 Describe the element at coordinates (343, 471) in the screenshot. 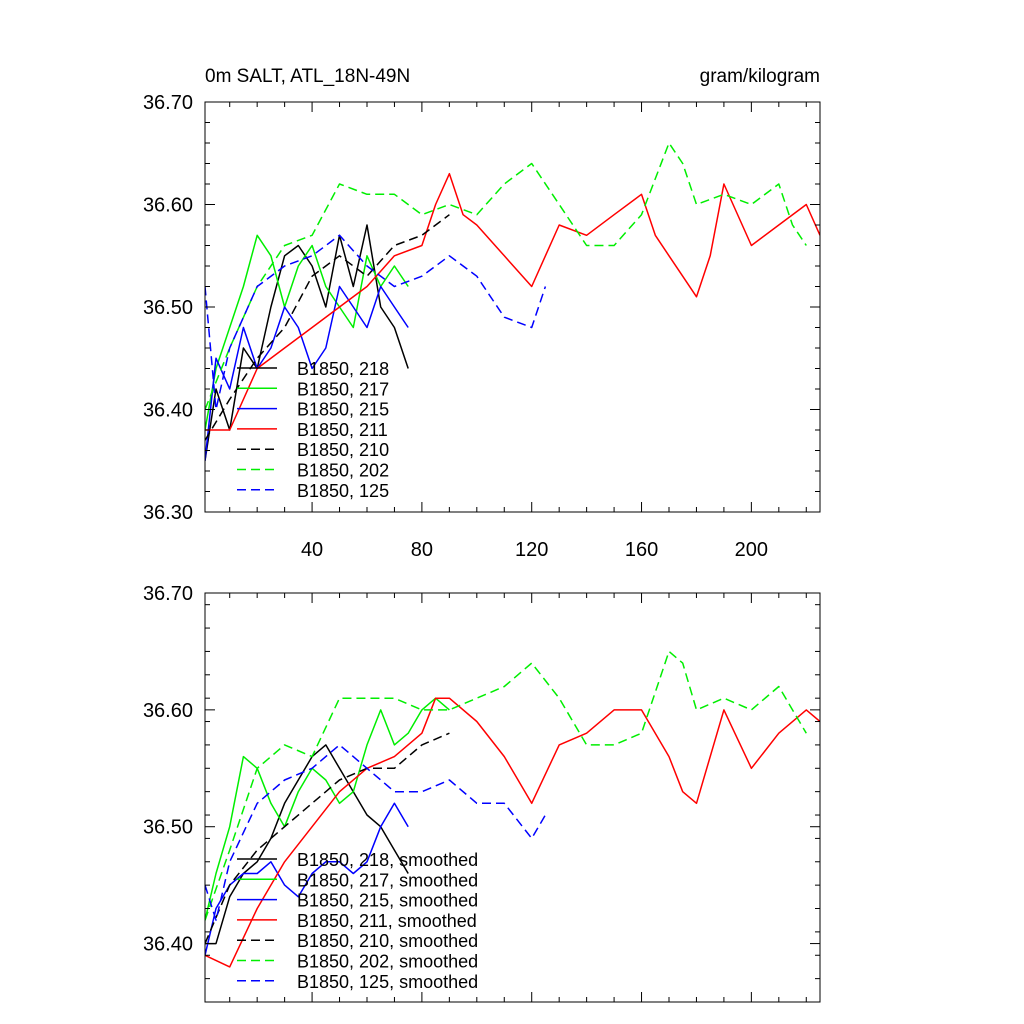

I see `legend-label: B1850, 202` at that location.